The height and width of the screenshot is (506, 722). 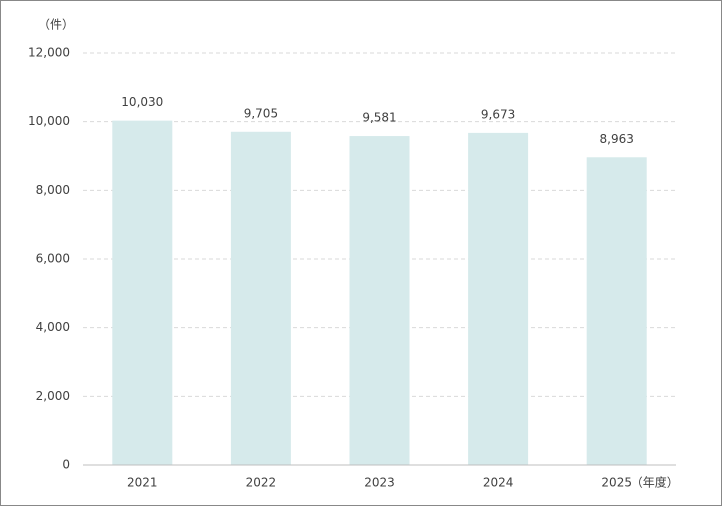 What do you see at coordinates (261, 113) in the screenshot?
I see `value-label: 9,705` at bounding box center [261, 113].